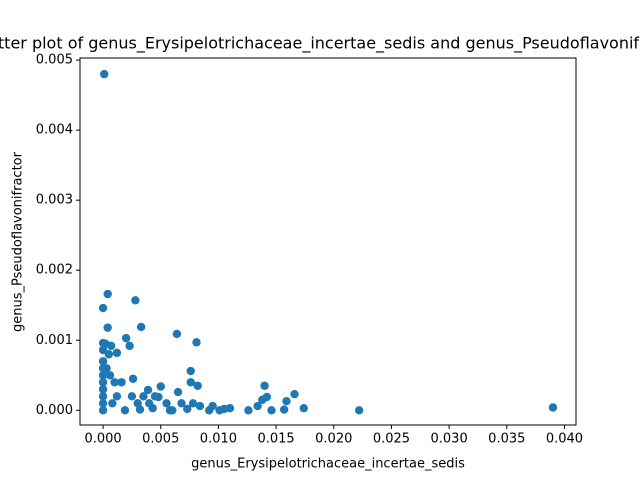 Image resolution: width=640 pixels, height=480 pixels. What do you see at coordinates (54, 340) in the screenshot?
I see `y-tick-label: 0.001` at bounding box center [54, 340].